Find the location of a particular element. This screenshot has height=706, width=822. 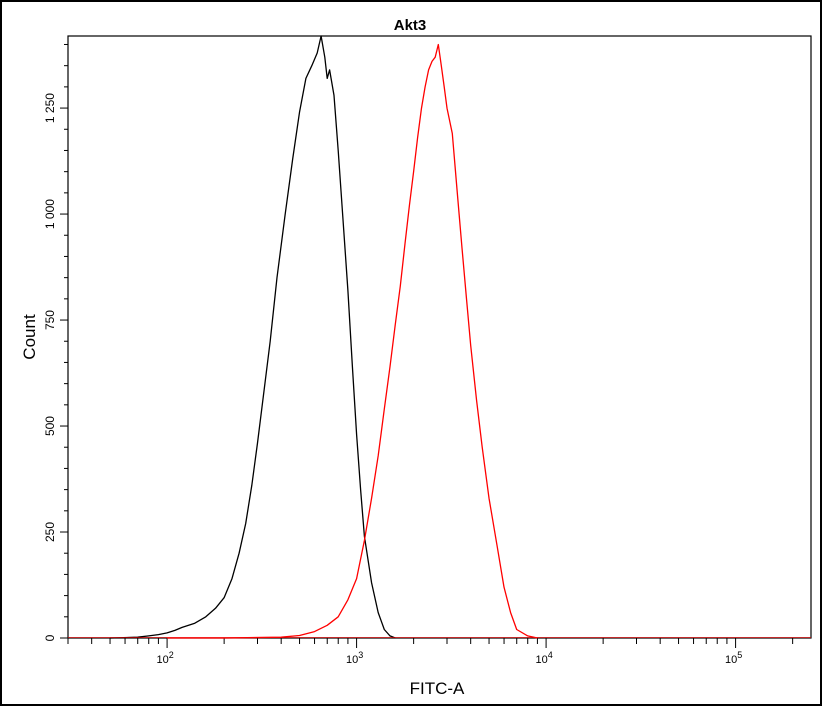

y-tick-label: 1 250 is located at coordinates (50, 108).